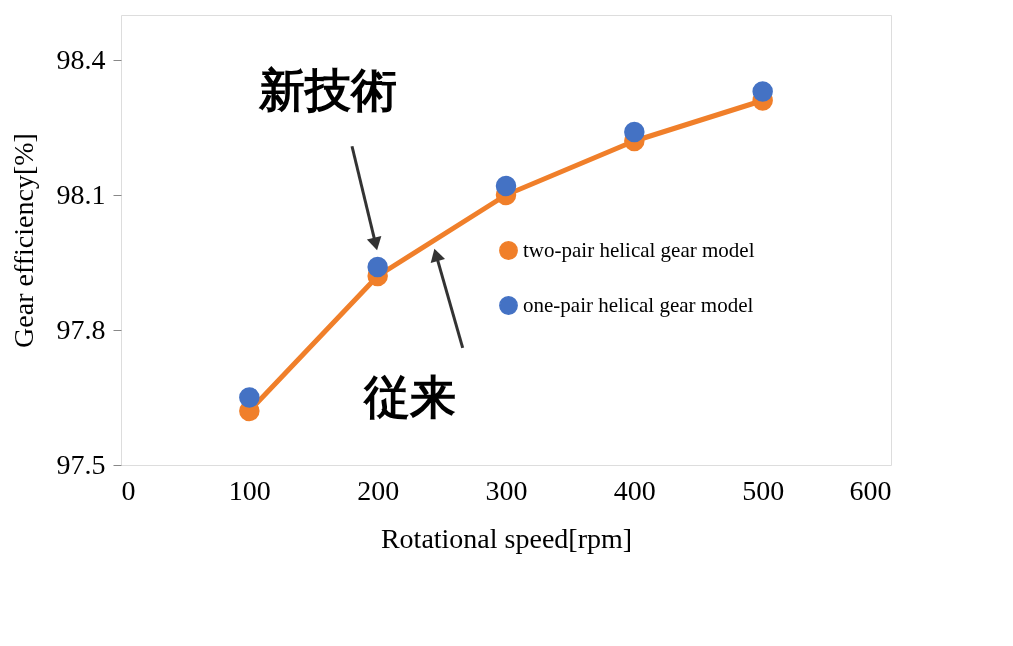 The height and width of the screenshot is (646, 1013). What do you see at coordinates (81, 329) in the screenshot?
I see `y-tick-label: 97.8` at bounding box center [81, 329].